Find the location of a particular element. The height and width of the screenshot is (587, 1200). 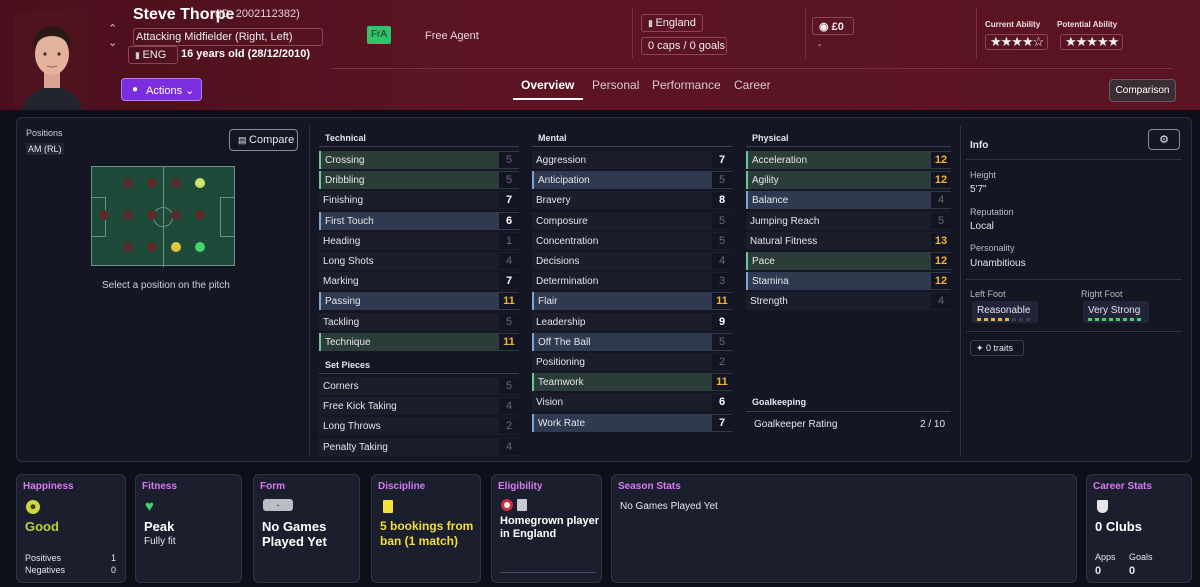

tab-career: Career is located at coordinates (752, 85).